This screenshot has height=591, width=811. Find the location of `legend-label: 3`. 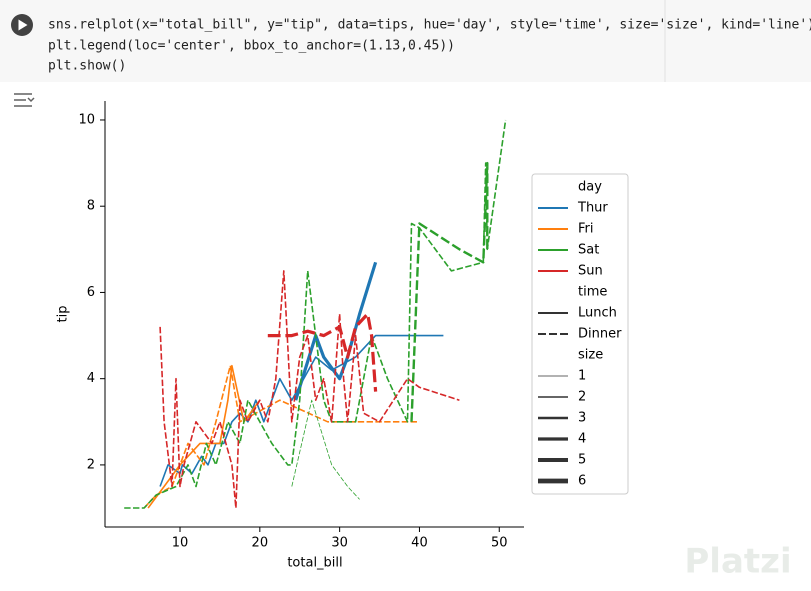

legend-label: 3 is located at coordinates (582, 418).